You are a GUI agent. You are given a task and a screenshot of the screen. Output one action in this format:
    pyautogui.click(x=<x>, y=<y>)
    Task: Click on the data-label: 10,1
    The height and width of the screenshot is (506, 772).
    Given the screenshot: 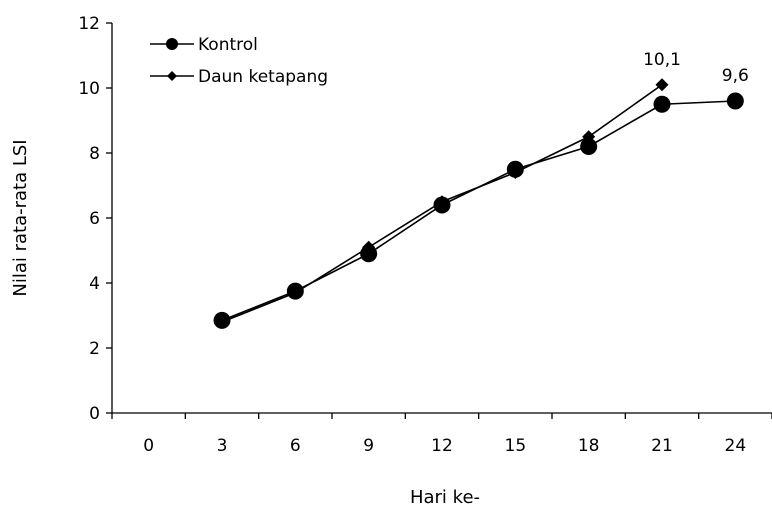 What is the action you would take?
    pyautogui.click(x=662, y=60)
    